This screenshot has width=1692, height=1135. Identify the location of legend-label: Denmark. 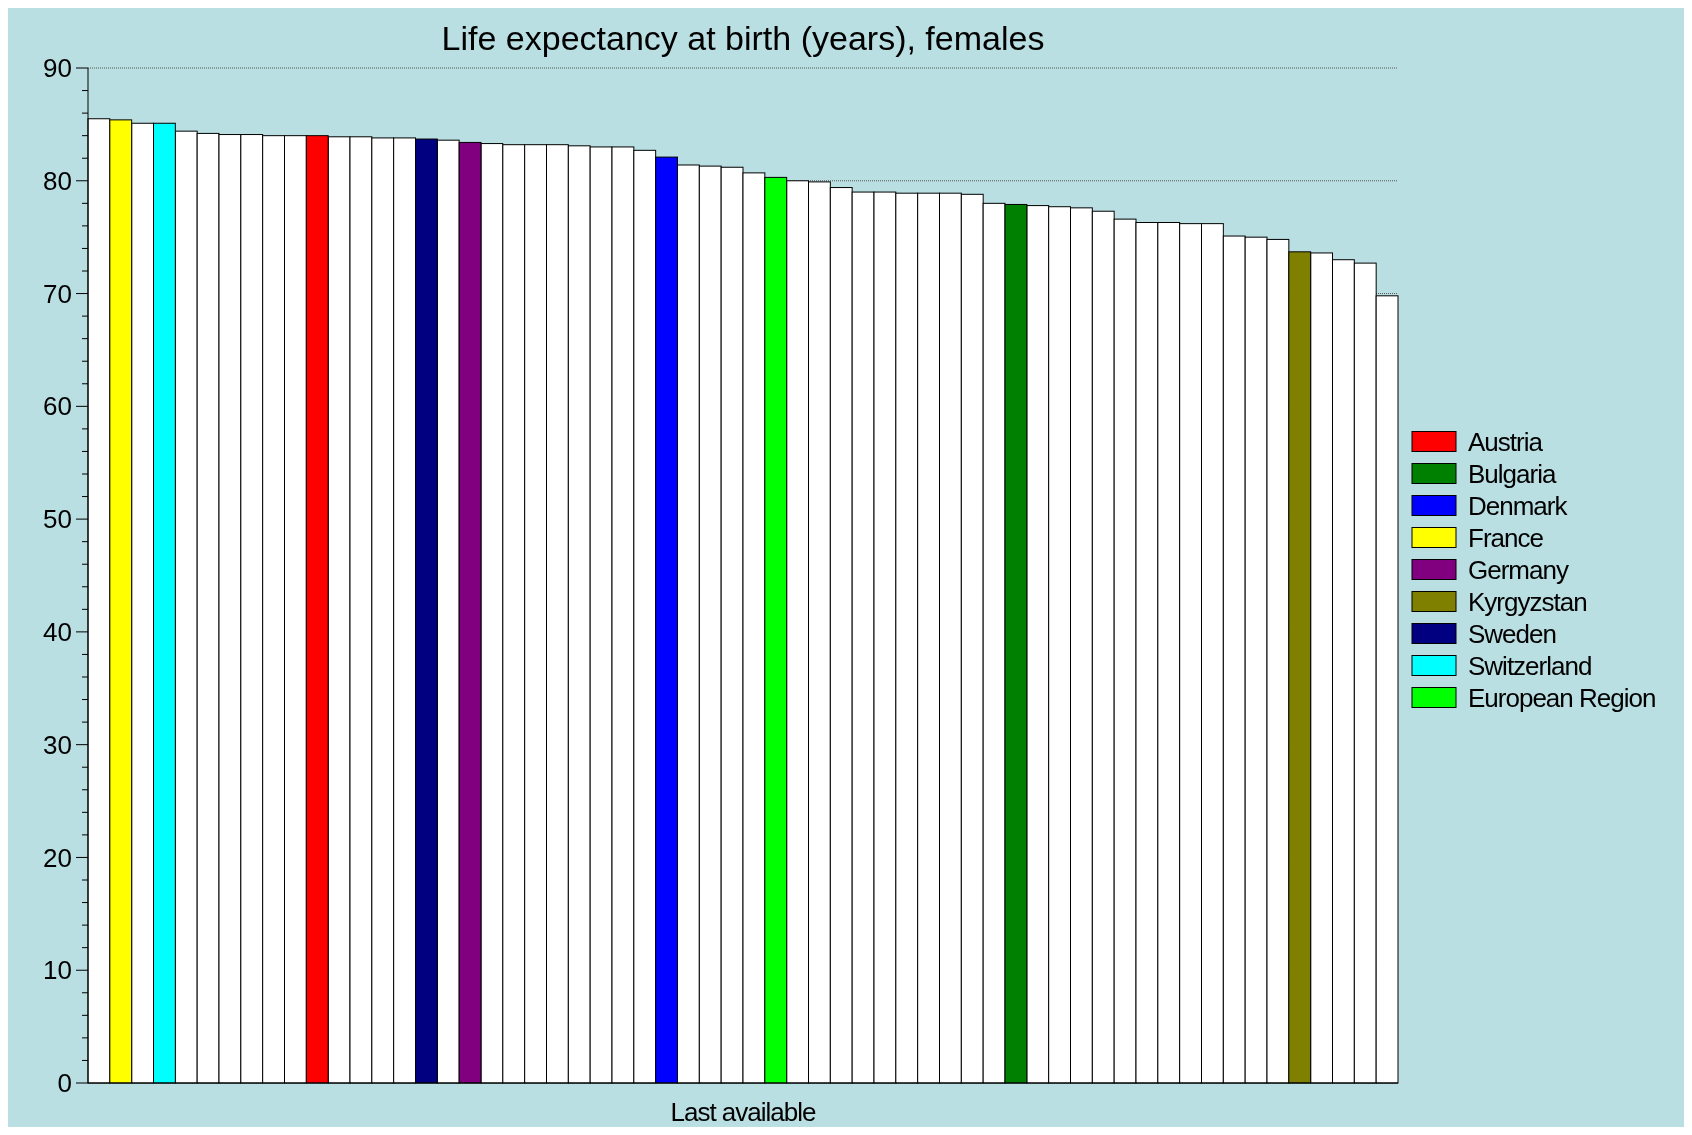
(1518, 505).